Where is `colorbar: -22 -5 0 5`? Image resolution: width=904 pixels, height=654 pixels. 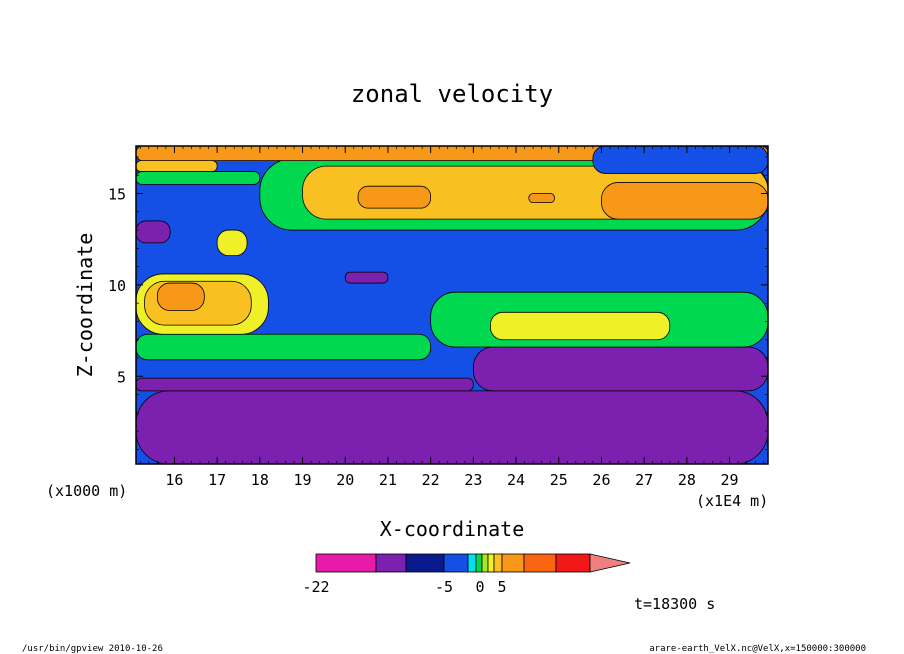
colorbar: -22 -5 0 5 is located at coordinates (466, 574).